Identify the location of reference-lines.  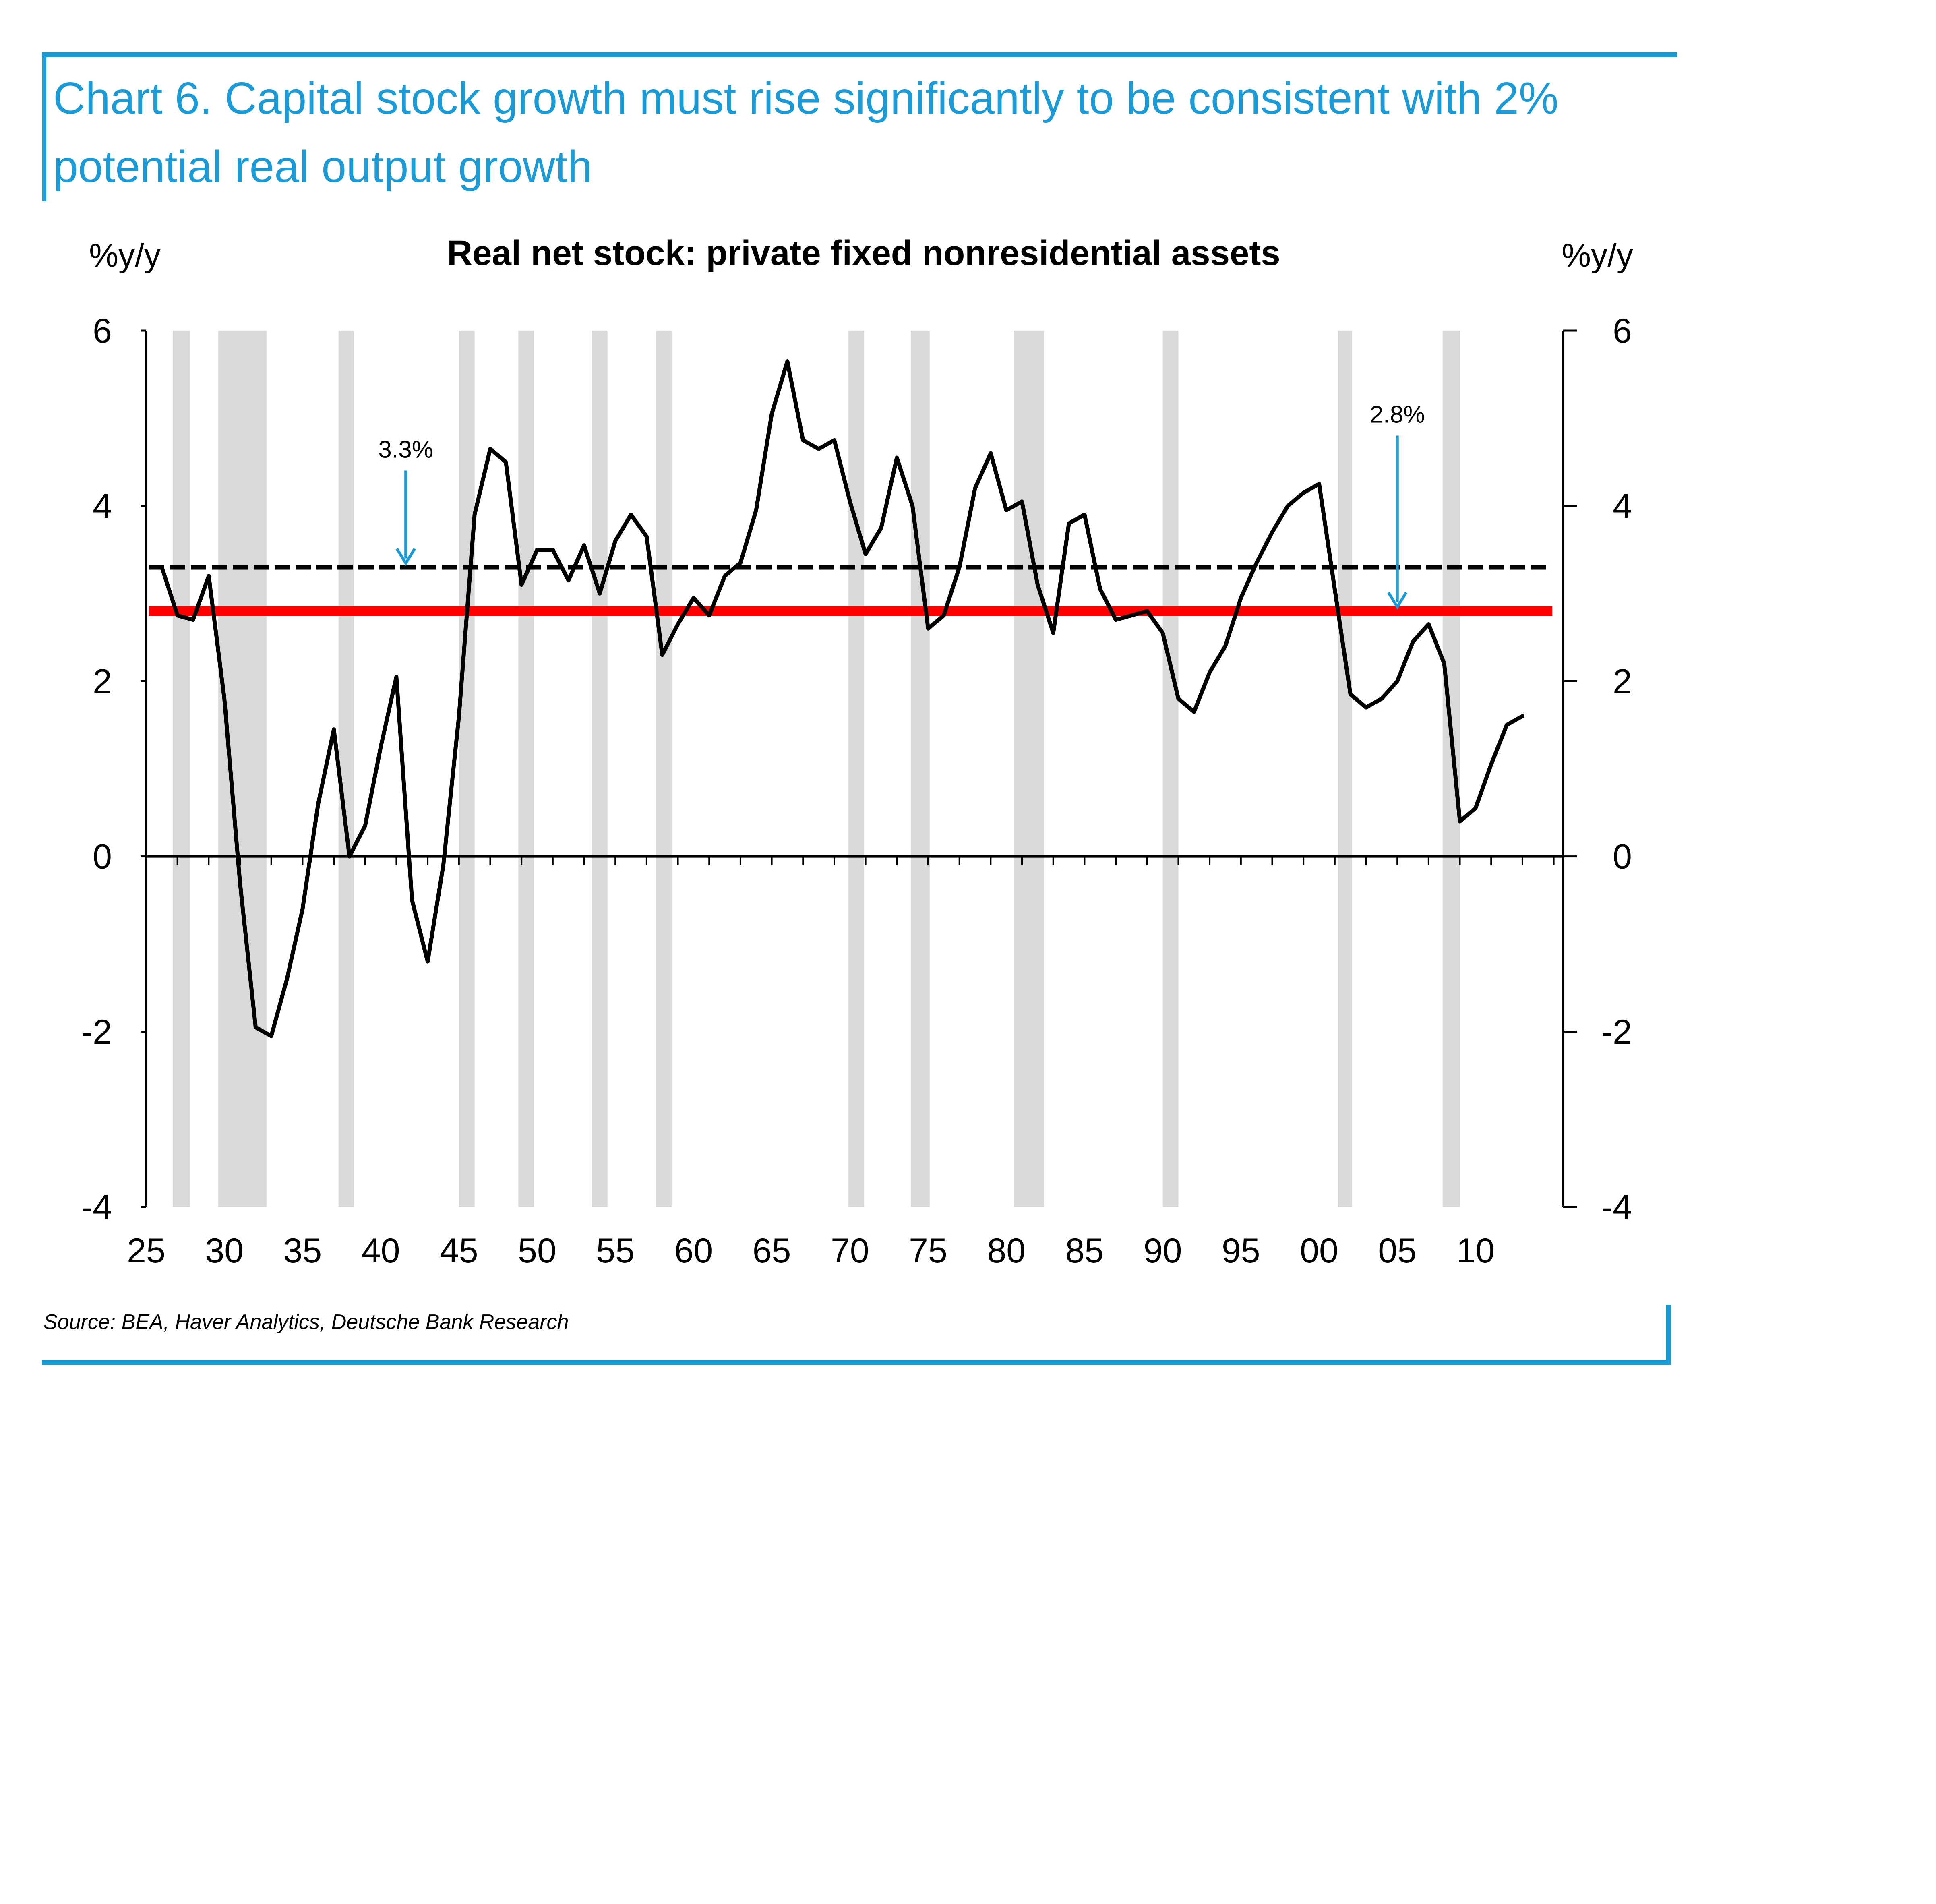
(850, 590).